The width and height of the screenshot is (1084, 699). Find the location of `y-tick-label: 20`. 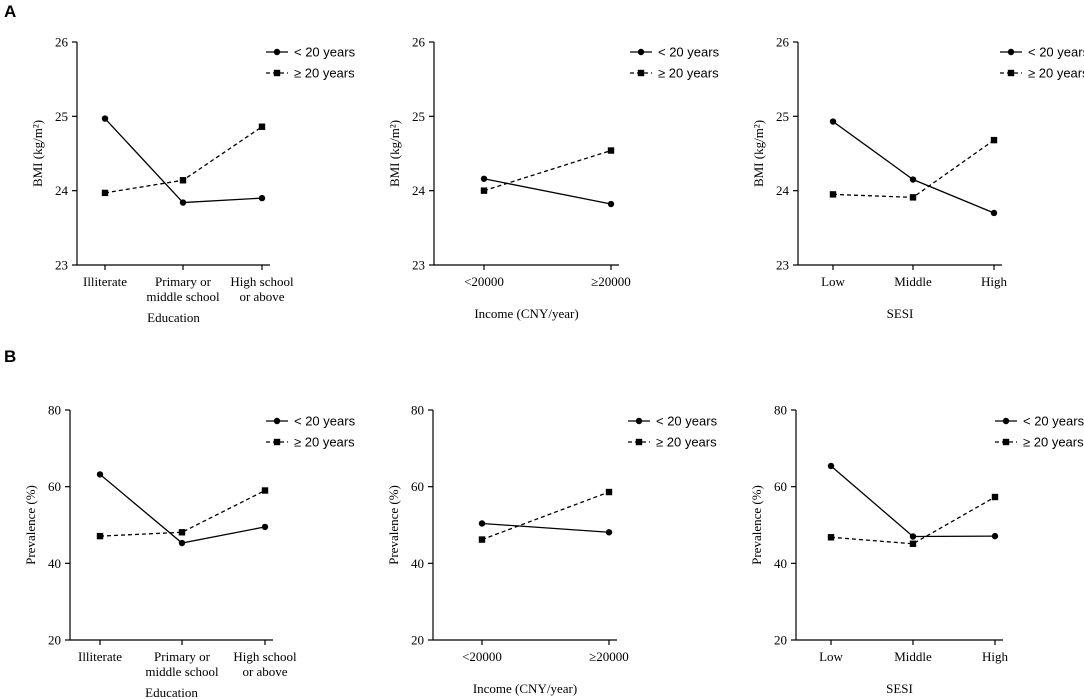

y-tick-label: 20 is located at coordinates (54, 640).